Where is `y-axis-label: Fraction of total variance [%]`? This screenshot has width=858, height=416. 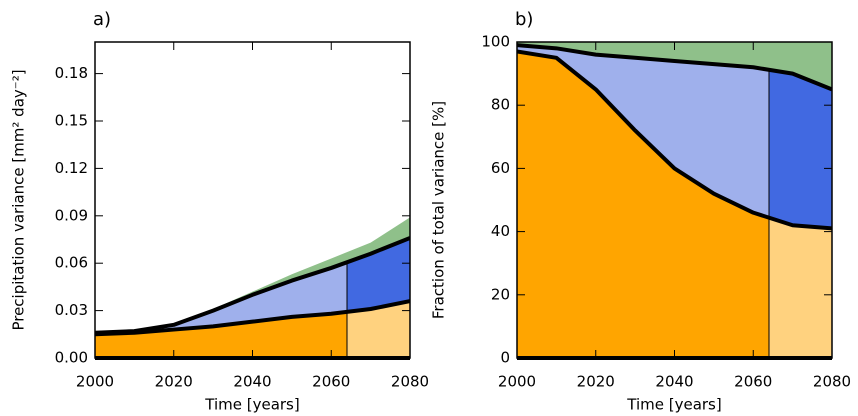 y-axis-label: Fraction of total variance [%] is located at coordinates (439, 210).